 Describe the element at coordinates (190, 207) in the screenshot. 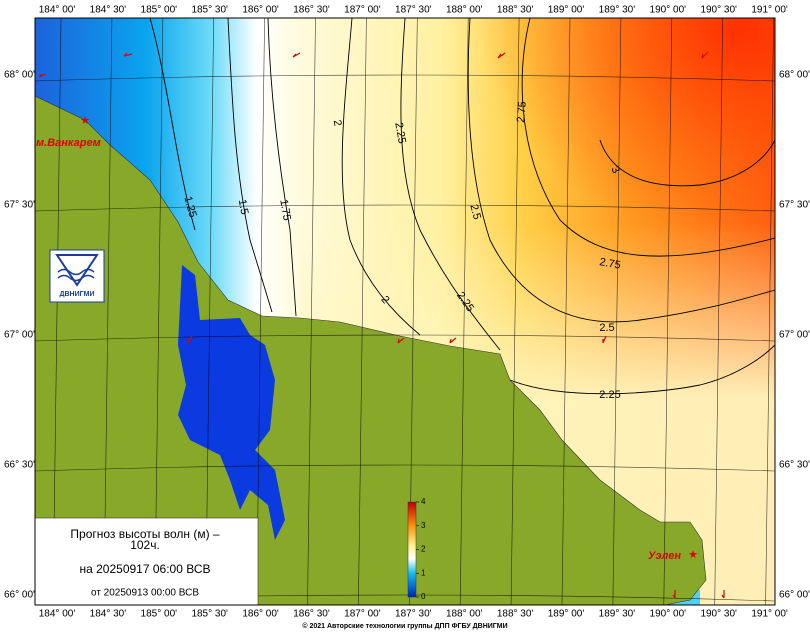

I see `contour-label: 1.25` at that location.